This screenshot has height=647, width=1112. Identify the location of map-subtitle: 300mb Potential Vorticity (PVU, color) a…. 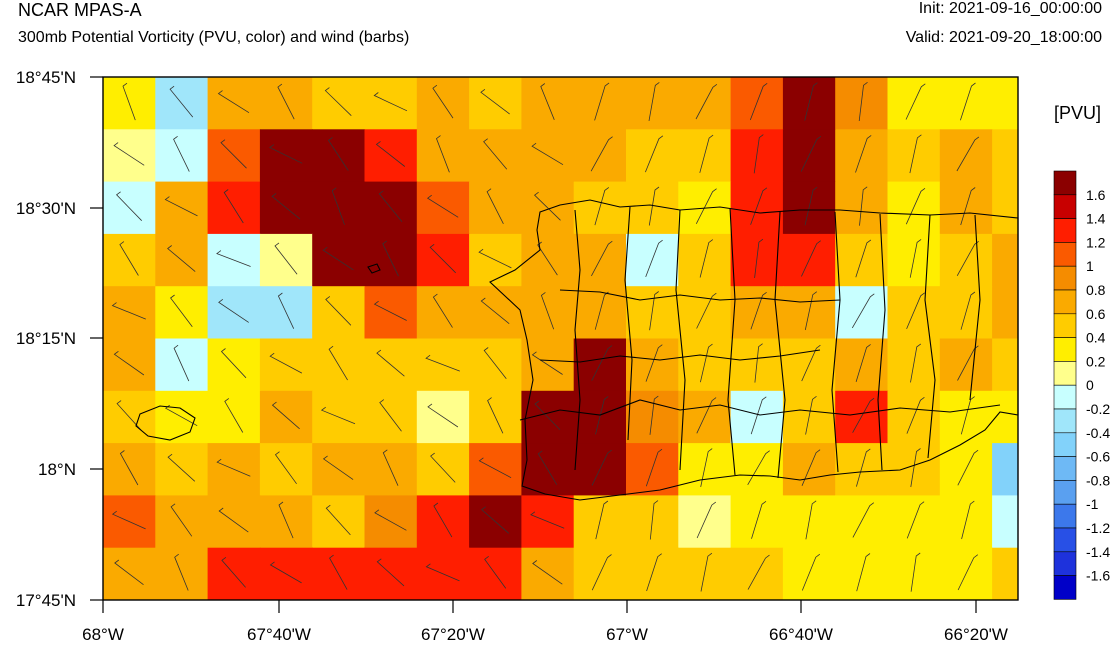
(214, 37).